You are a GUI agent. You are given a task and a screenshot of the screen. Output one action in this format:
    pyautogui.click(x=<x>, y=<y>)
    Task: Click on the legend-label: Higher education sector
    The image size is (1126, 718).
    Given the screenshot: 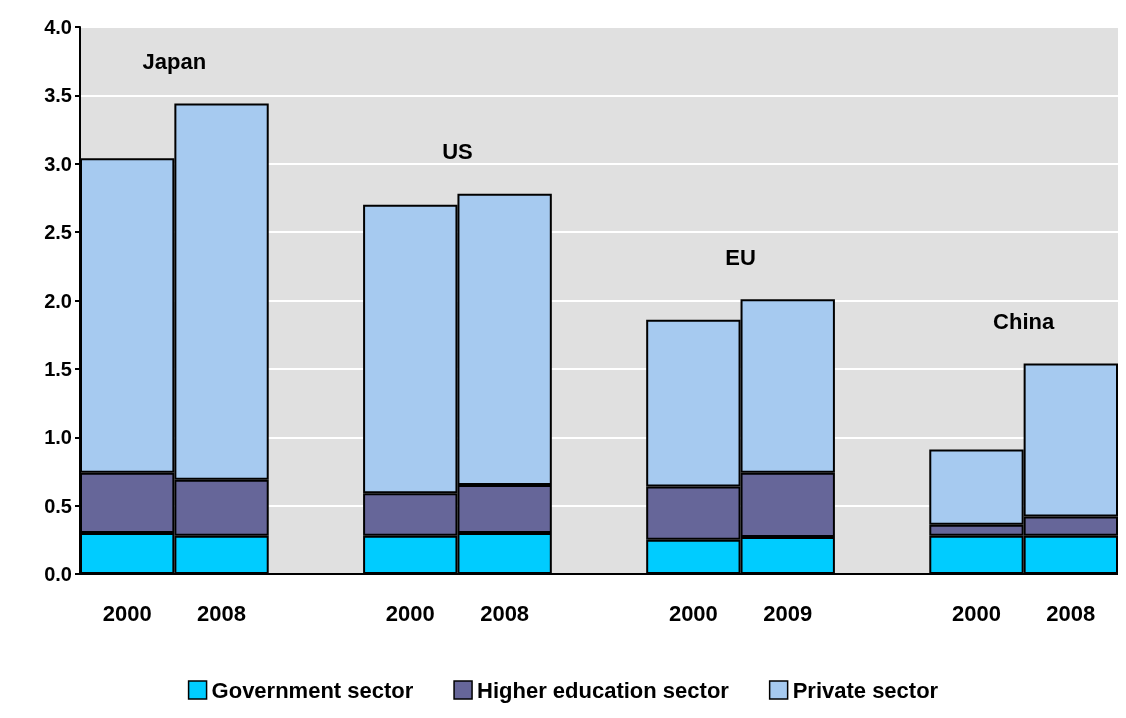 What is the action you would take?
    pyautogui.click(x=603, y=690)
    